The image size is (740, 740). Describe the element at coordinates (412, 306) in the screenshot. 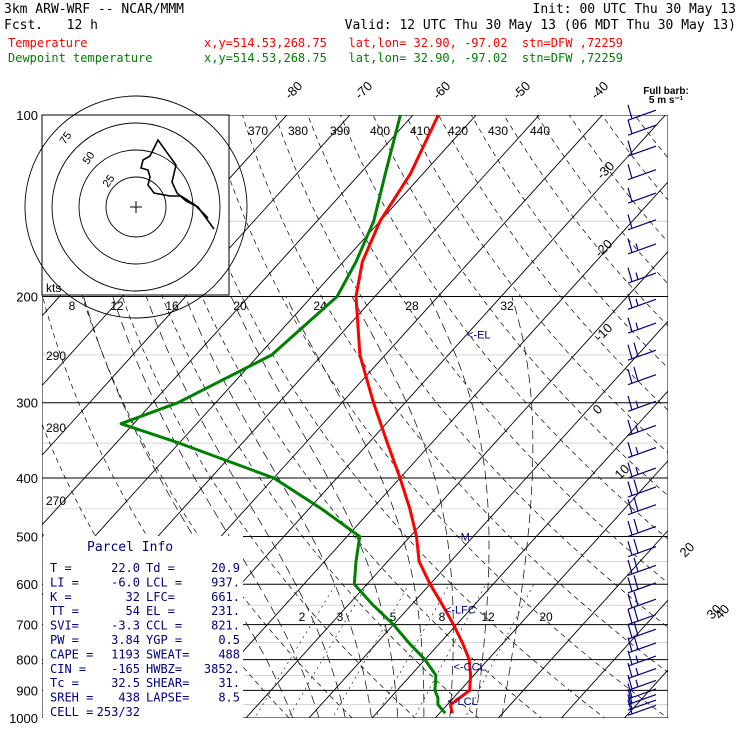

I see `mixing-ratio-label: 28` at that location.